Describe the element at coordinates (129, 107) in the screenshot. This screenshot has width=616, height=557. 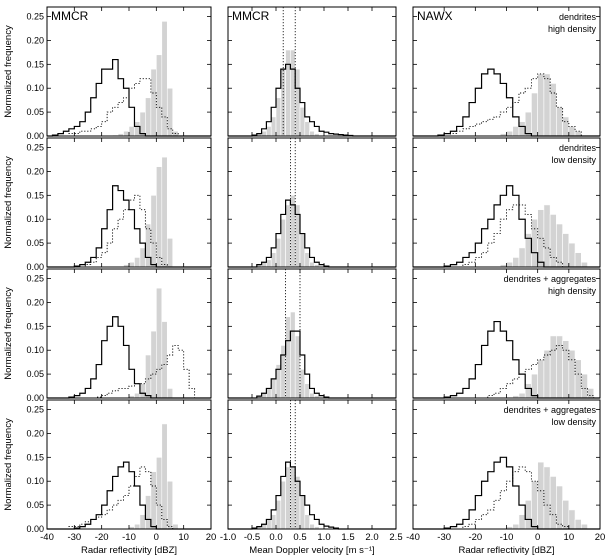
I see `dotted-step-line-r1c1` at that location.